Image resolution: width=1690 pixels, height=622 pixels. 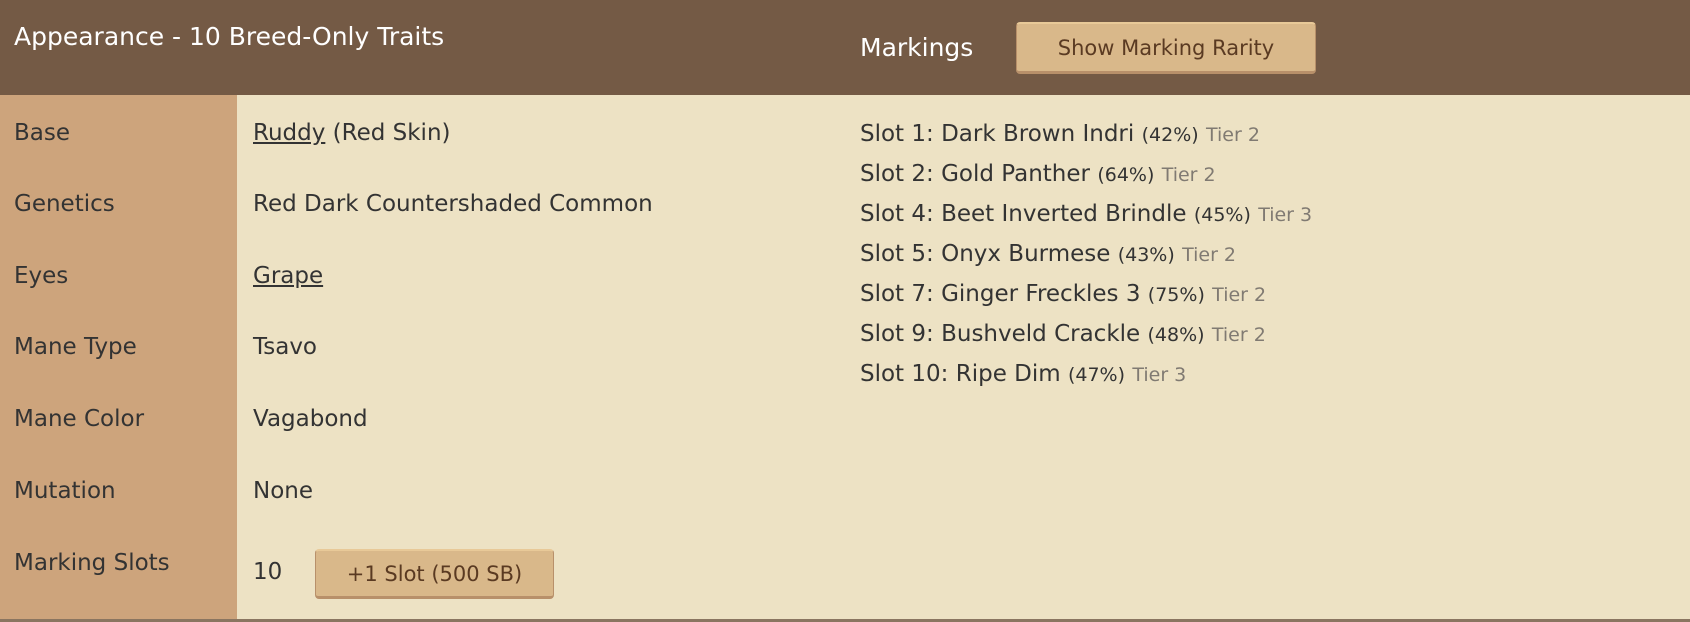 What do you see at coordinates (1166, 48) in the screenshot?
I see `show-marking-rarity-button: Show Marking Rarity` at bounding box center [1166, 48].